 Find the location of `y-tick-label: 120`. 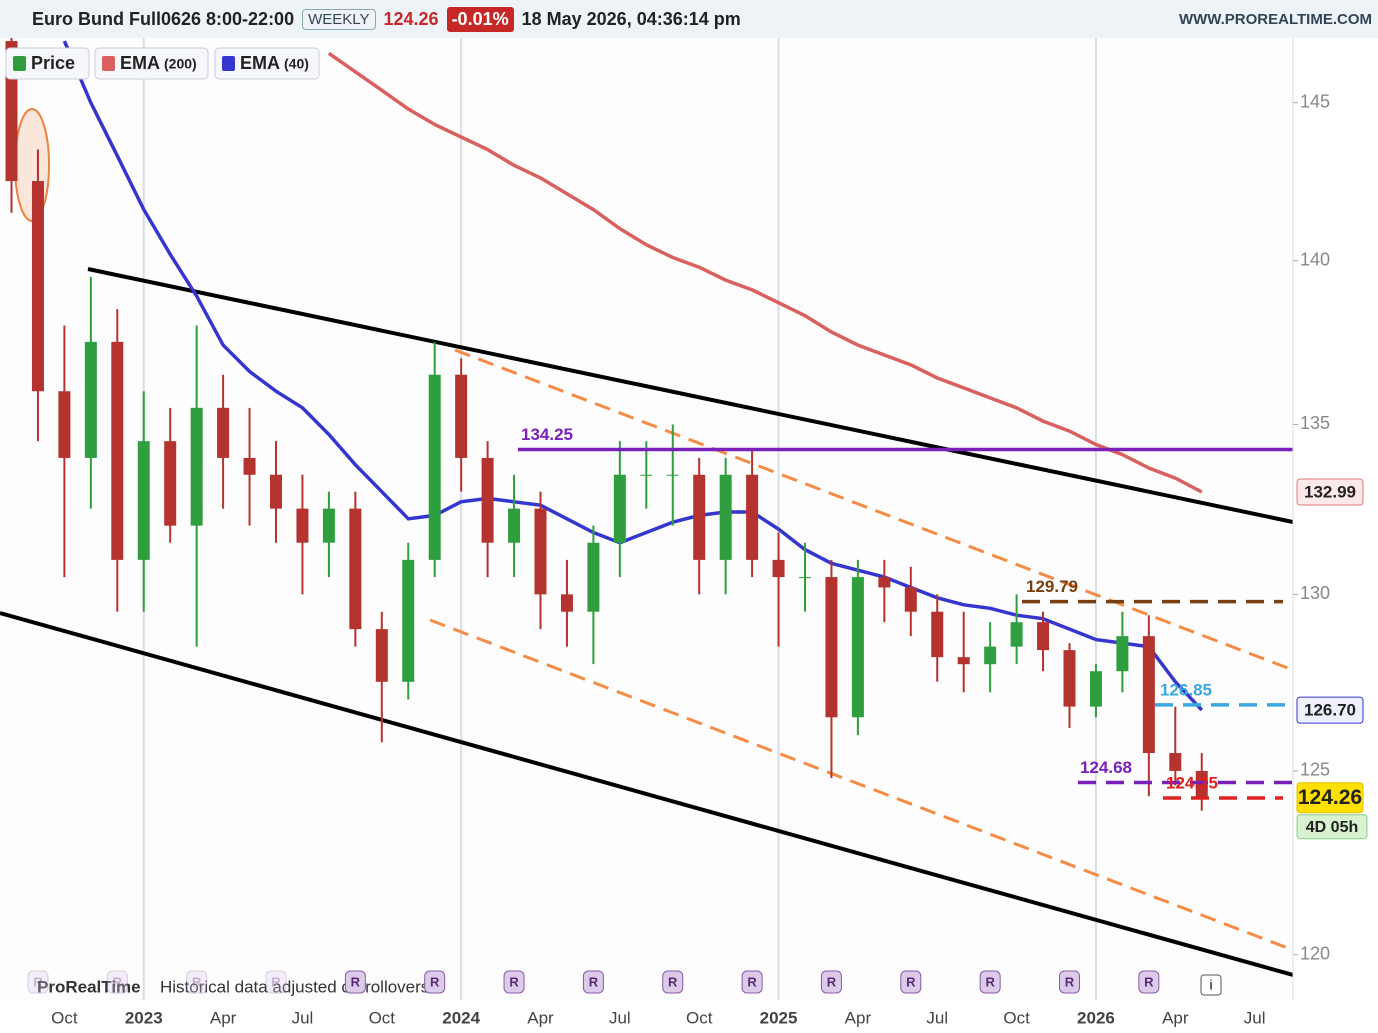

y-tick-label: 120 is located at coordinates (1315, 954).